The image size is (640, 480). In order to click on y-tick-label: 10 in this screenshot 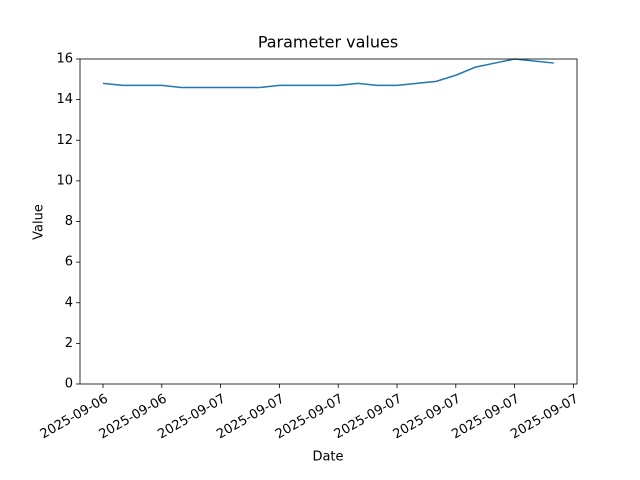, I will do `click(64, 180)`.